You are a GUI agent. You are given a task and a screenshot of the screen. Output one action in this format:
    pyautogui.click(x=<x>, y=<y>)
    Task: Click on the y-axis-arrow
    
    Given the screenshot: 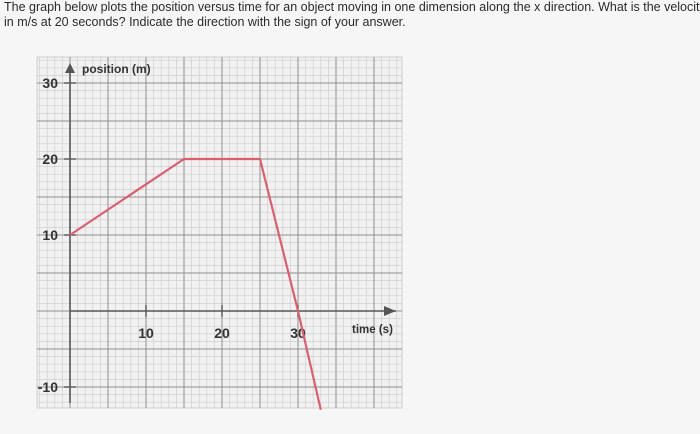 What is the action you would take?
    pyautogui.click(x=70, y=68)
    